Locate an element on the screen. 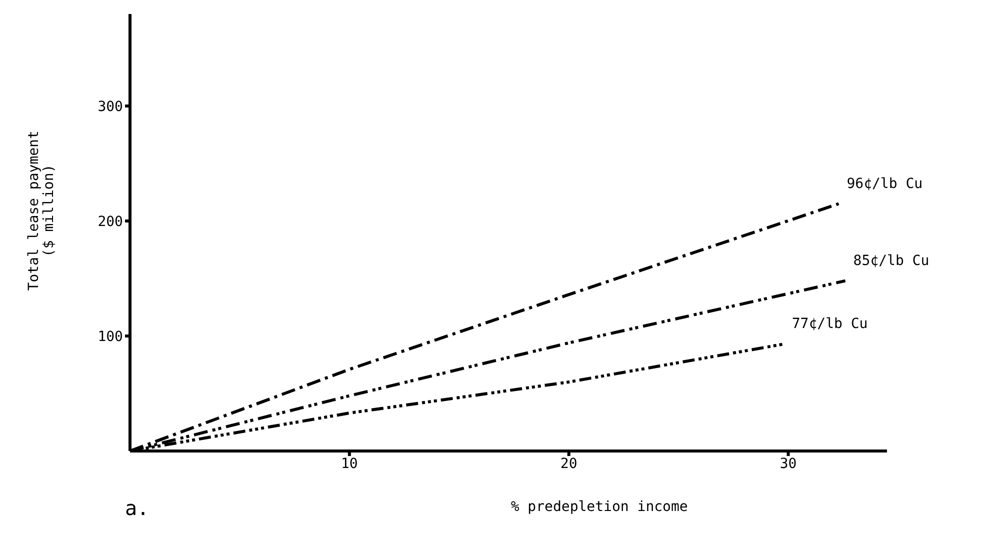 Image resolution: width=995 pixels, height=539 pixels. x-tick-label: 30 is located at coordinates (788, 464).